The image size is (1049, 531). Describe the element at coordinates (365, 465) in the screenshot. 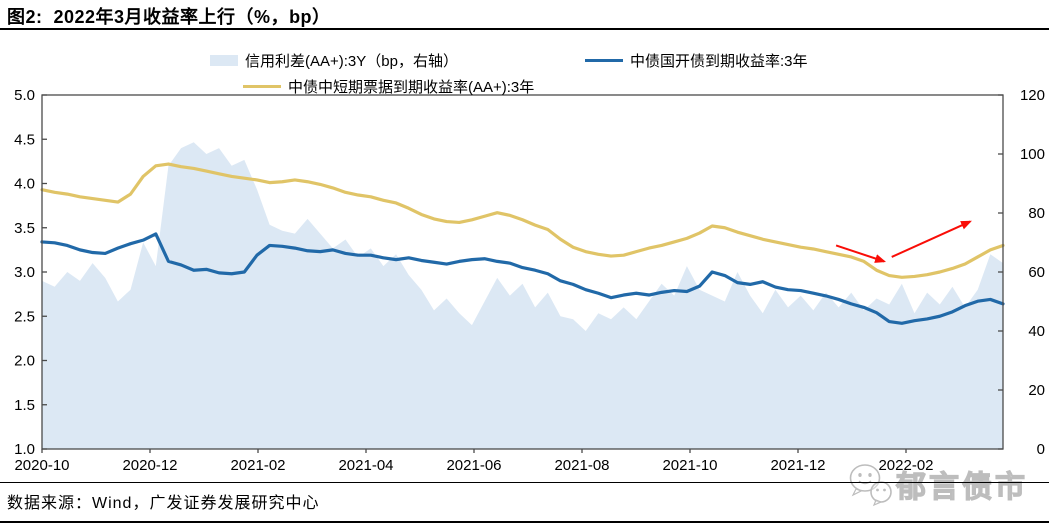

I see `svg-text: 2021-04` at that location.